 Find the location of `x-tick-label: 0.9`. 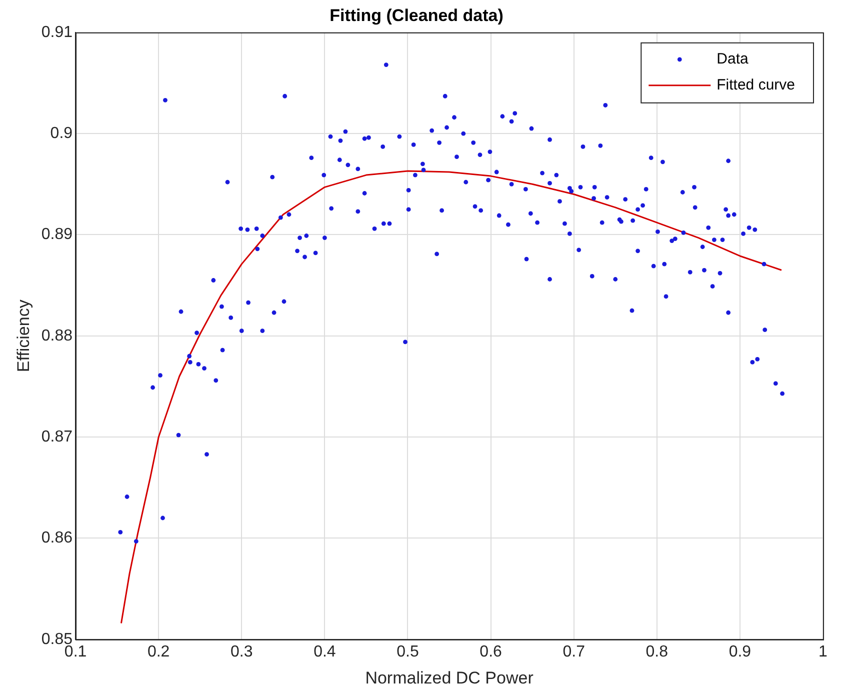

x-tick-label: 0.9 is located at coordinates (740, 651).